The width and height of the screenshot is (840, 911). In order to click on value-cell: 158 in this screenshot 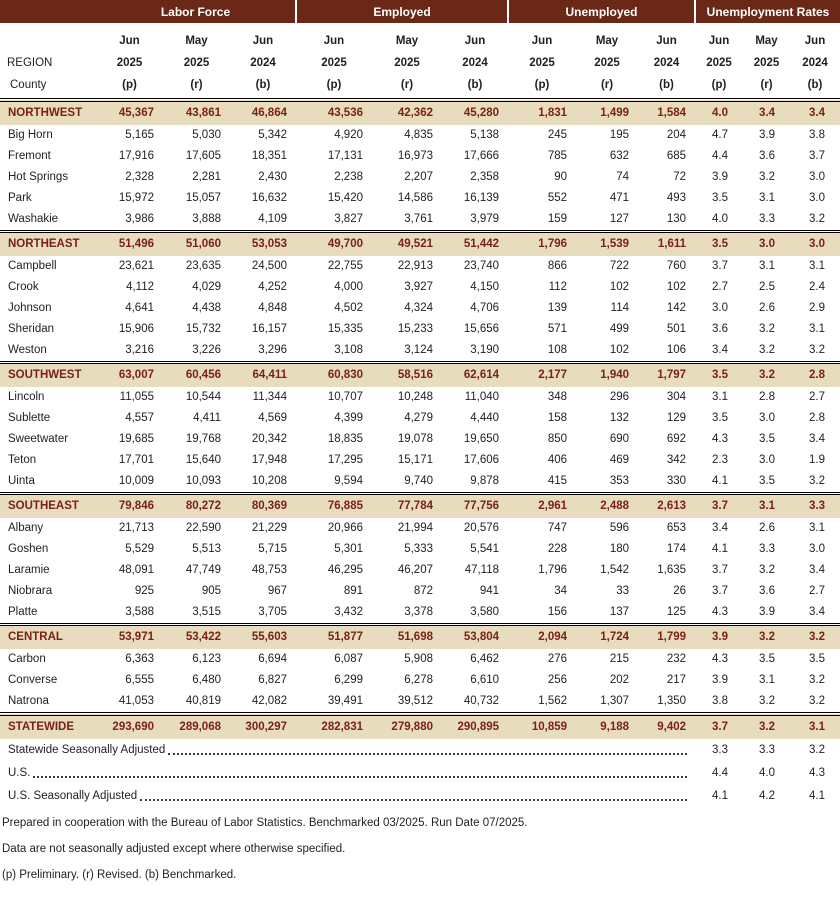, I will do `click(557, 418)`.